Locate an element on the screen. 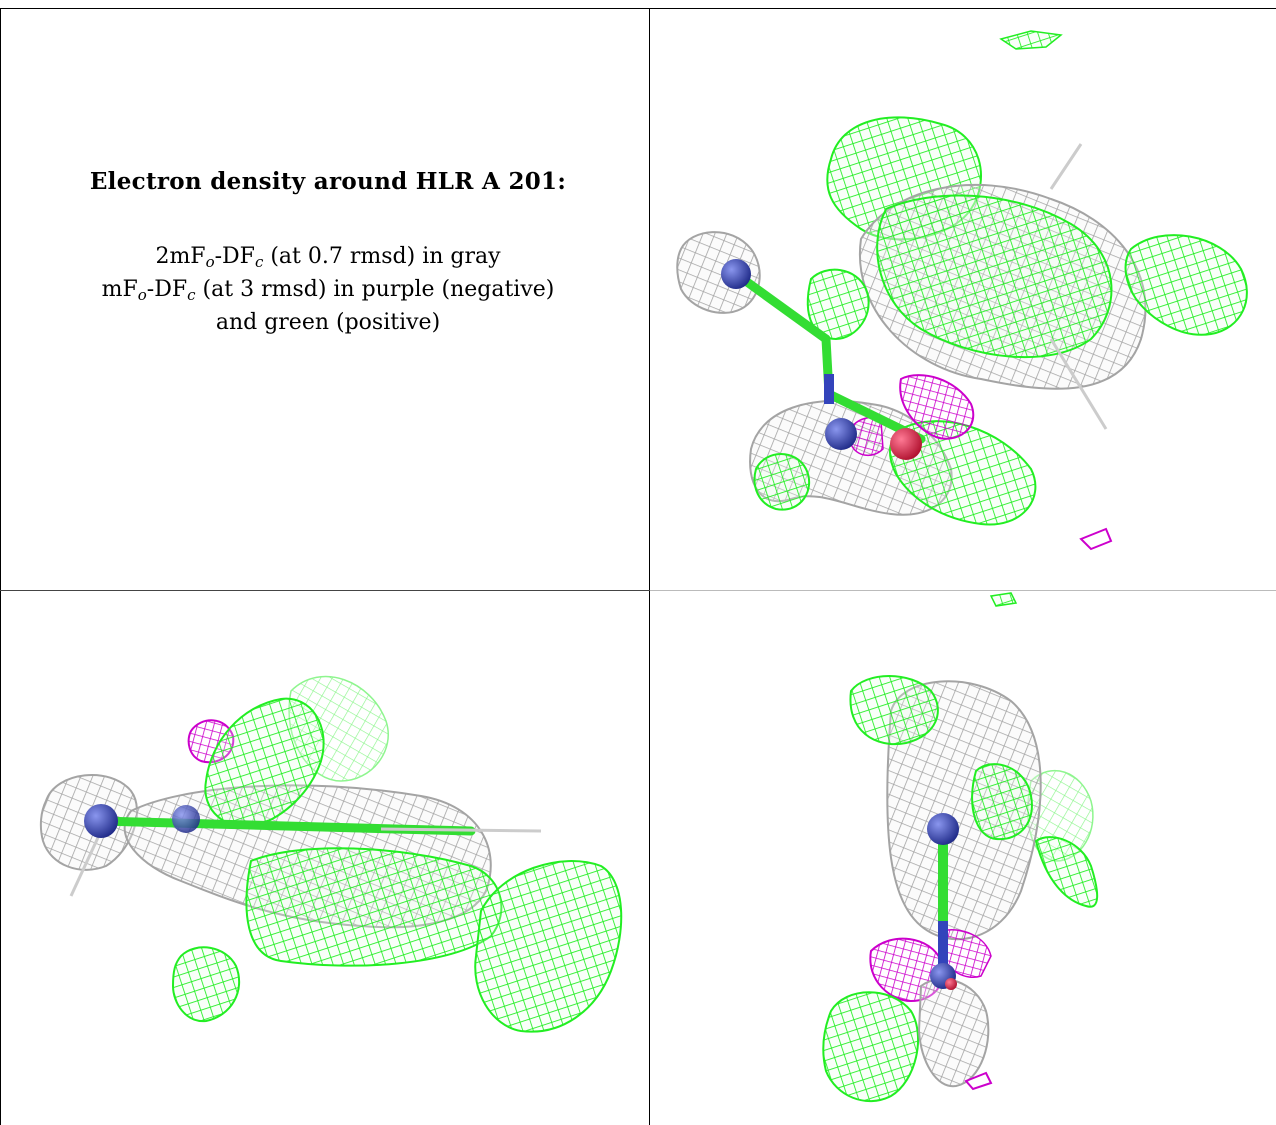 The width and height of the screenshot is (1276, 1125). caption-title: Electron density around HLR A 201: is located at coordinates (328, 181).